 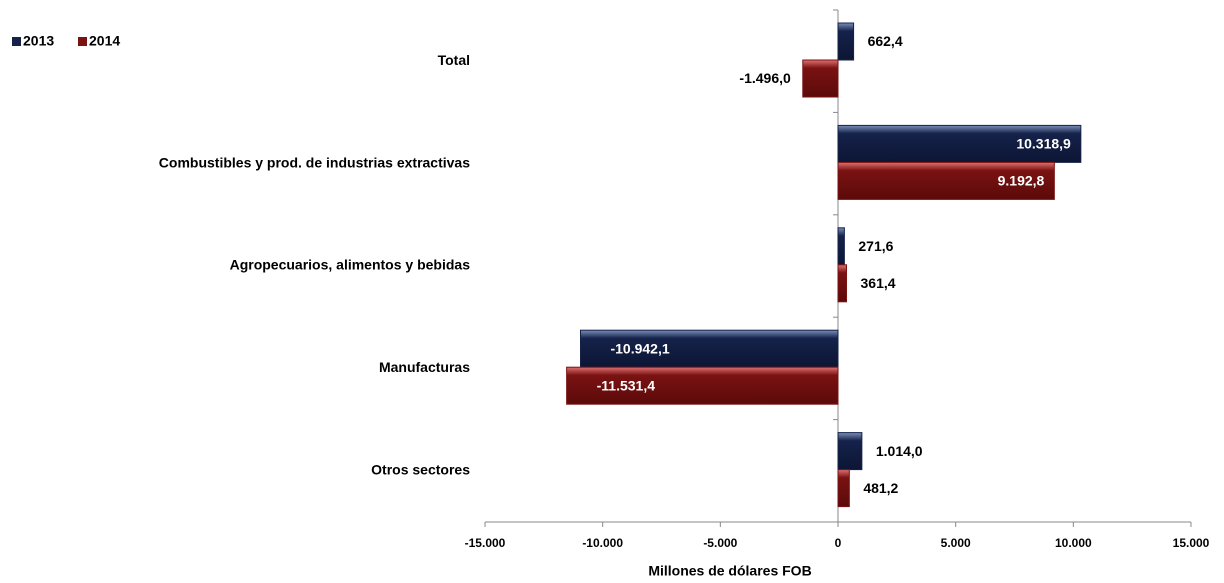 What do you see at coordinates (639, 348) in the screenshot?
I see `value-label: -10.942,1` at bounding box center [639, 348].